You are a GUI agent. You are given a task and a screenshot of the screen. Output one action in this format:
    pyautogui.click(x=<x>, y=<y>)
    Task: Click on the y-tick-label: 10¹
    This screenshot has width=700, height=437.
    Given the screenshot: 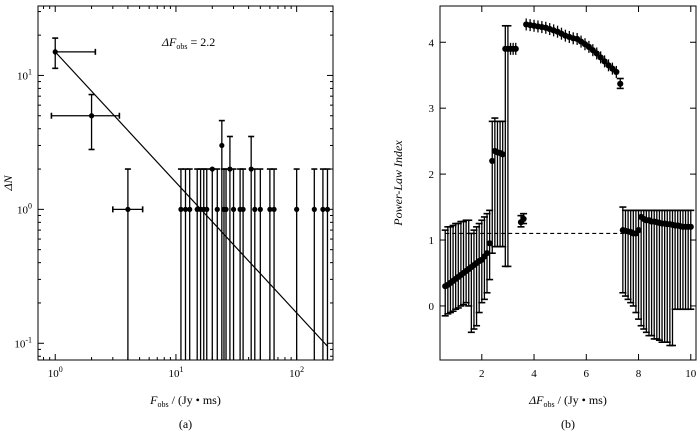 What is the action you would take?
    pyautogui.click(x=24, y=74)
    